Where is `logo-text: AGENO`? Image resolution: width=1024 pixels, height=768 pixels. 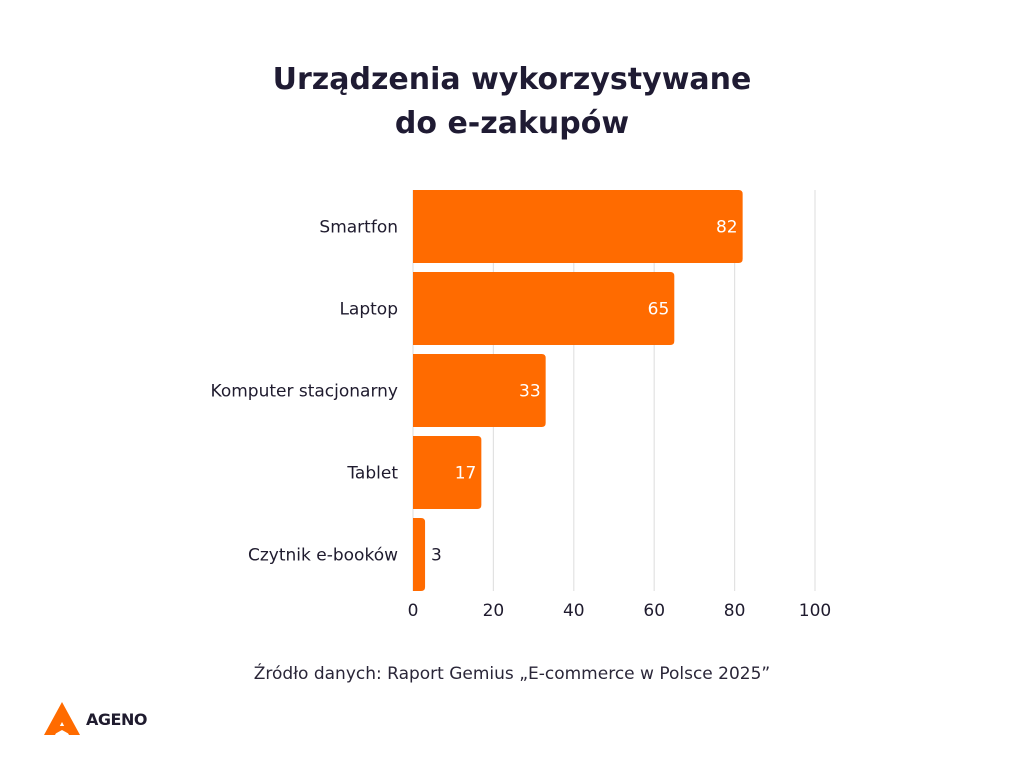 logo-text: AGENO is located at coordinates (116, 719).